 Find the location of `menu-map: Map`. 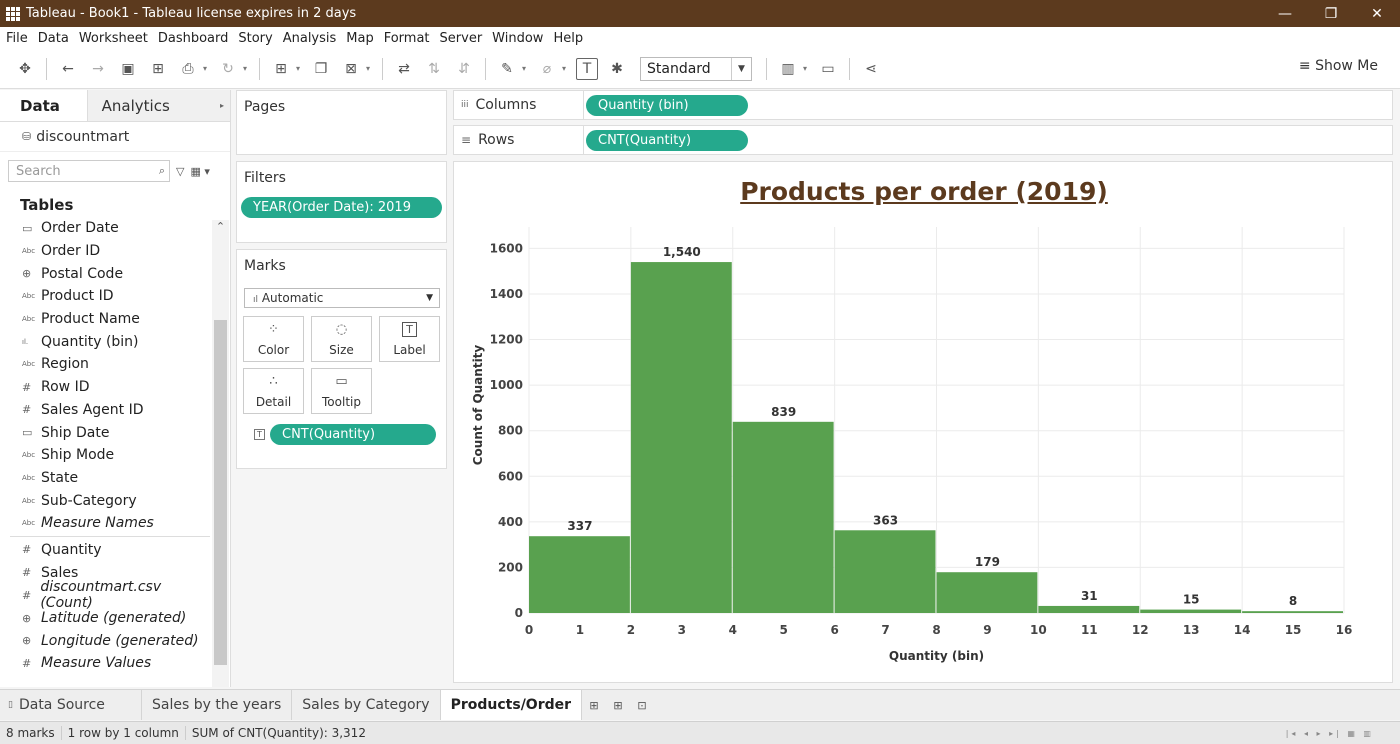

menu-map: Map is located at coordinates (360, 38).